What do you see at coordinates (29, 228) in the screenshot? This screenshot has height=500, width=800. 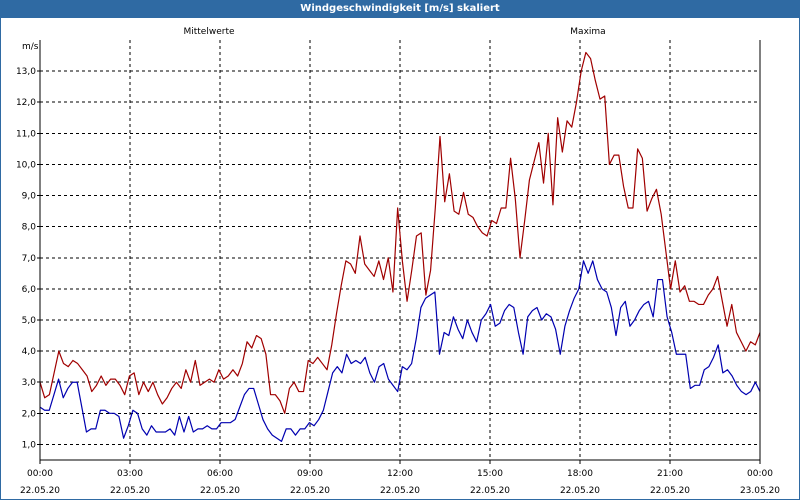 I see `y-tick-label: 8,0` at bounding box center [29, 228].